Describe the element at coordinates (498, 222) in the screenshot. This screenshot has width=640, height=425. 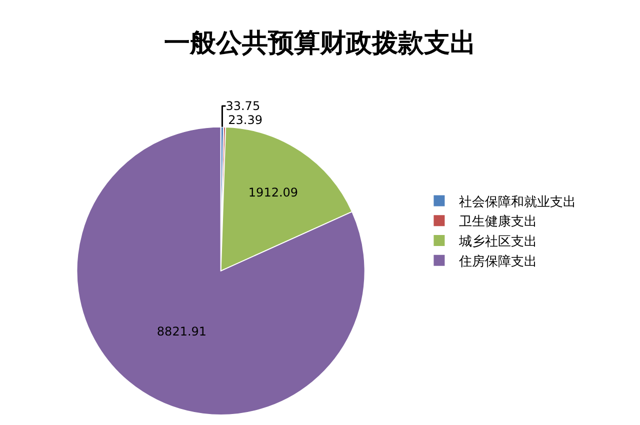
I see `legend-label: 卫生健康支出` at that location.